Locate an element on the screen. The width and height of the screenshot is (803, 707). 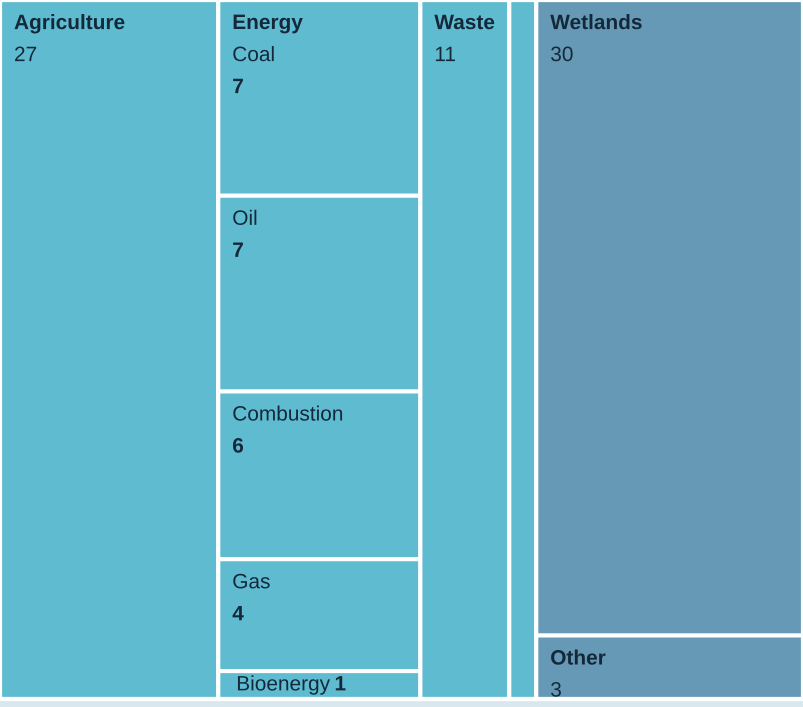
category-label: Other is located at coordinates (578, 657).